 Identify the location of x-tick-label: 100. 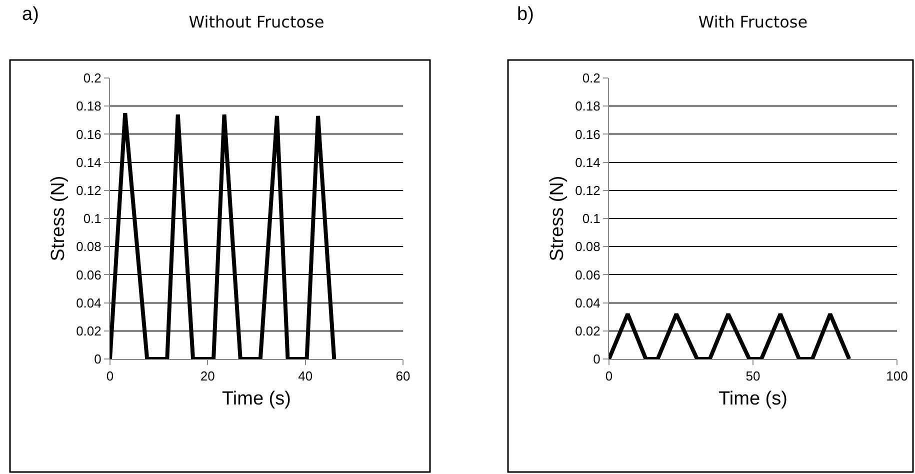
(897, 376).